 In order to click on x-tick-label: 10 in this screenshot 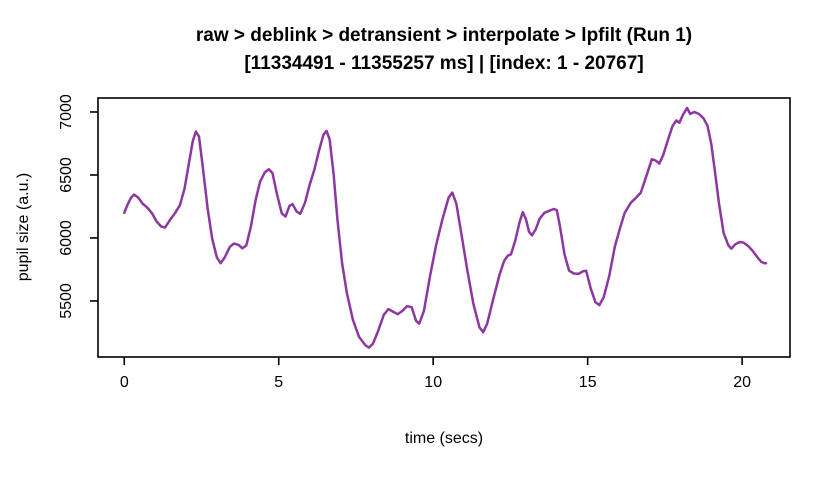, I will do `click(433, 382)`.